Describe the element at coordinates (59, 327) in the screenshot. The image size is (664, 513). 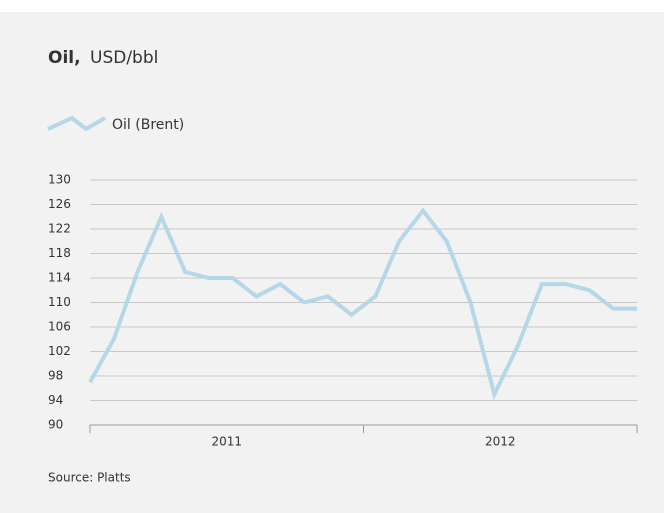
I see `y-tick-label: 106` at that location.